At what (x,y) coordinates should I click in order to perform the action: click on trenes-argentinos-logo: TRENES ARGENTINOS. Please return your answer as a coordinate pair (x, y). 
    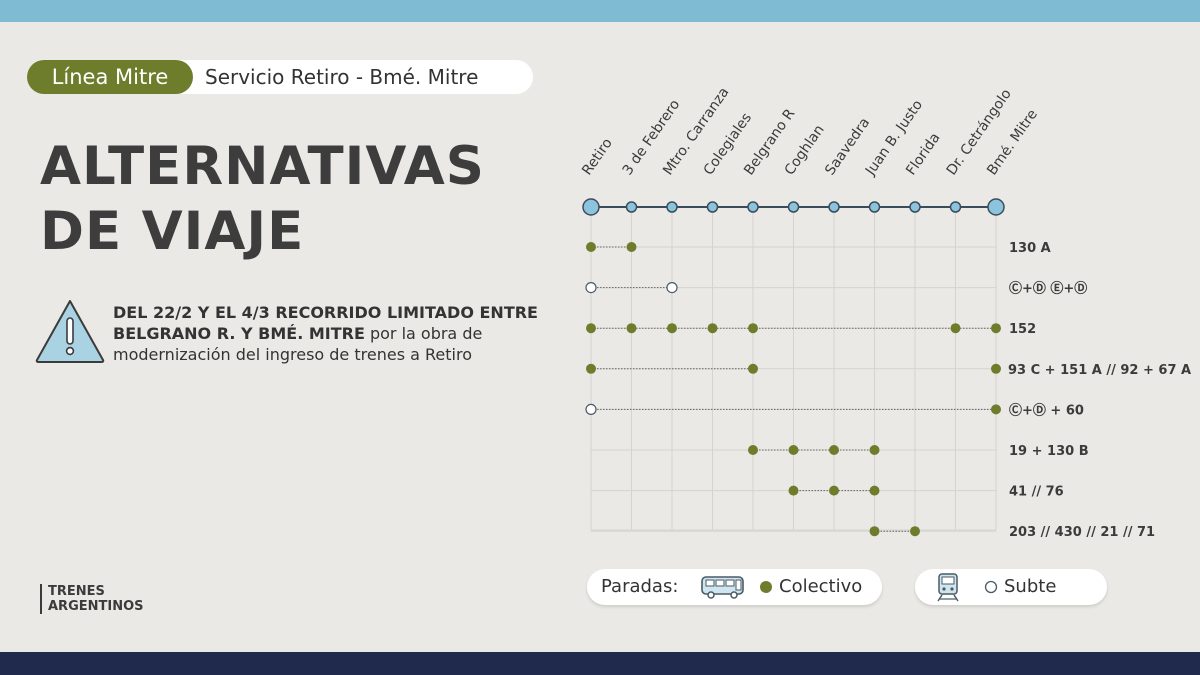
    Looking at the image, I should click on (92, 599).